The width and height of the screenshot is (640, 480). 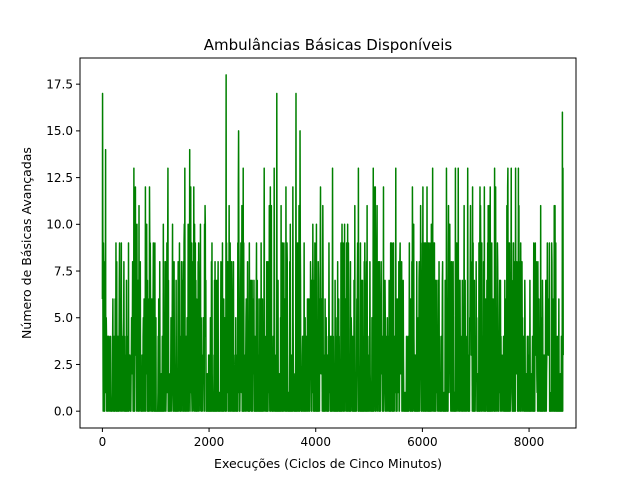 I want to click on x-tick-label: 6000, so click(x=422, y=442).